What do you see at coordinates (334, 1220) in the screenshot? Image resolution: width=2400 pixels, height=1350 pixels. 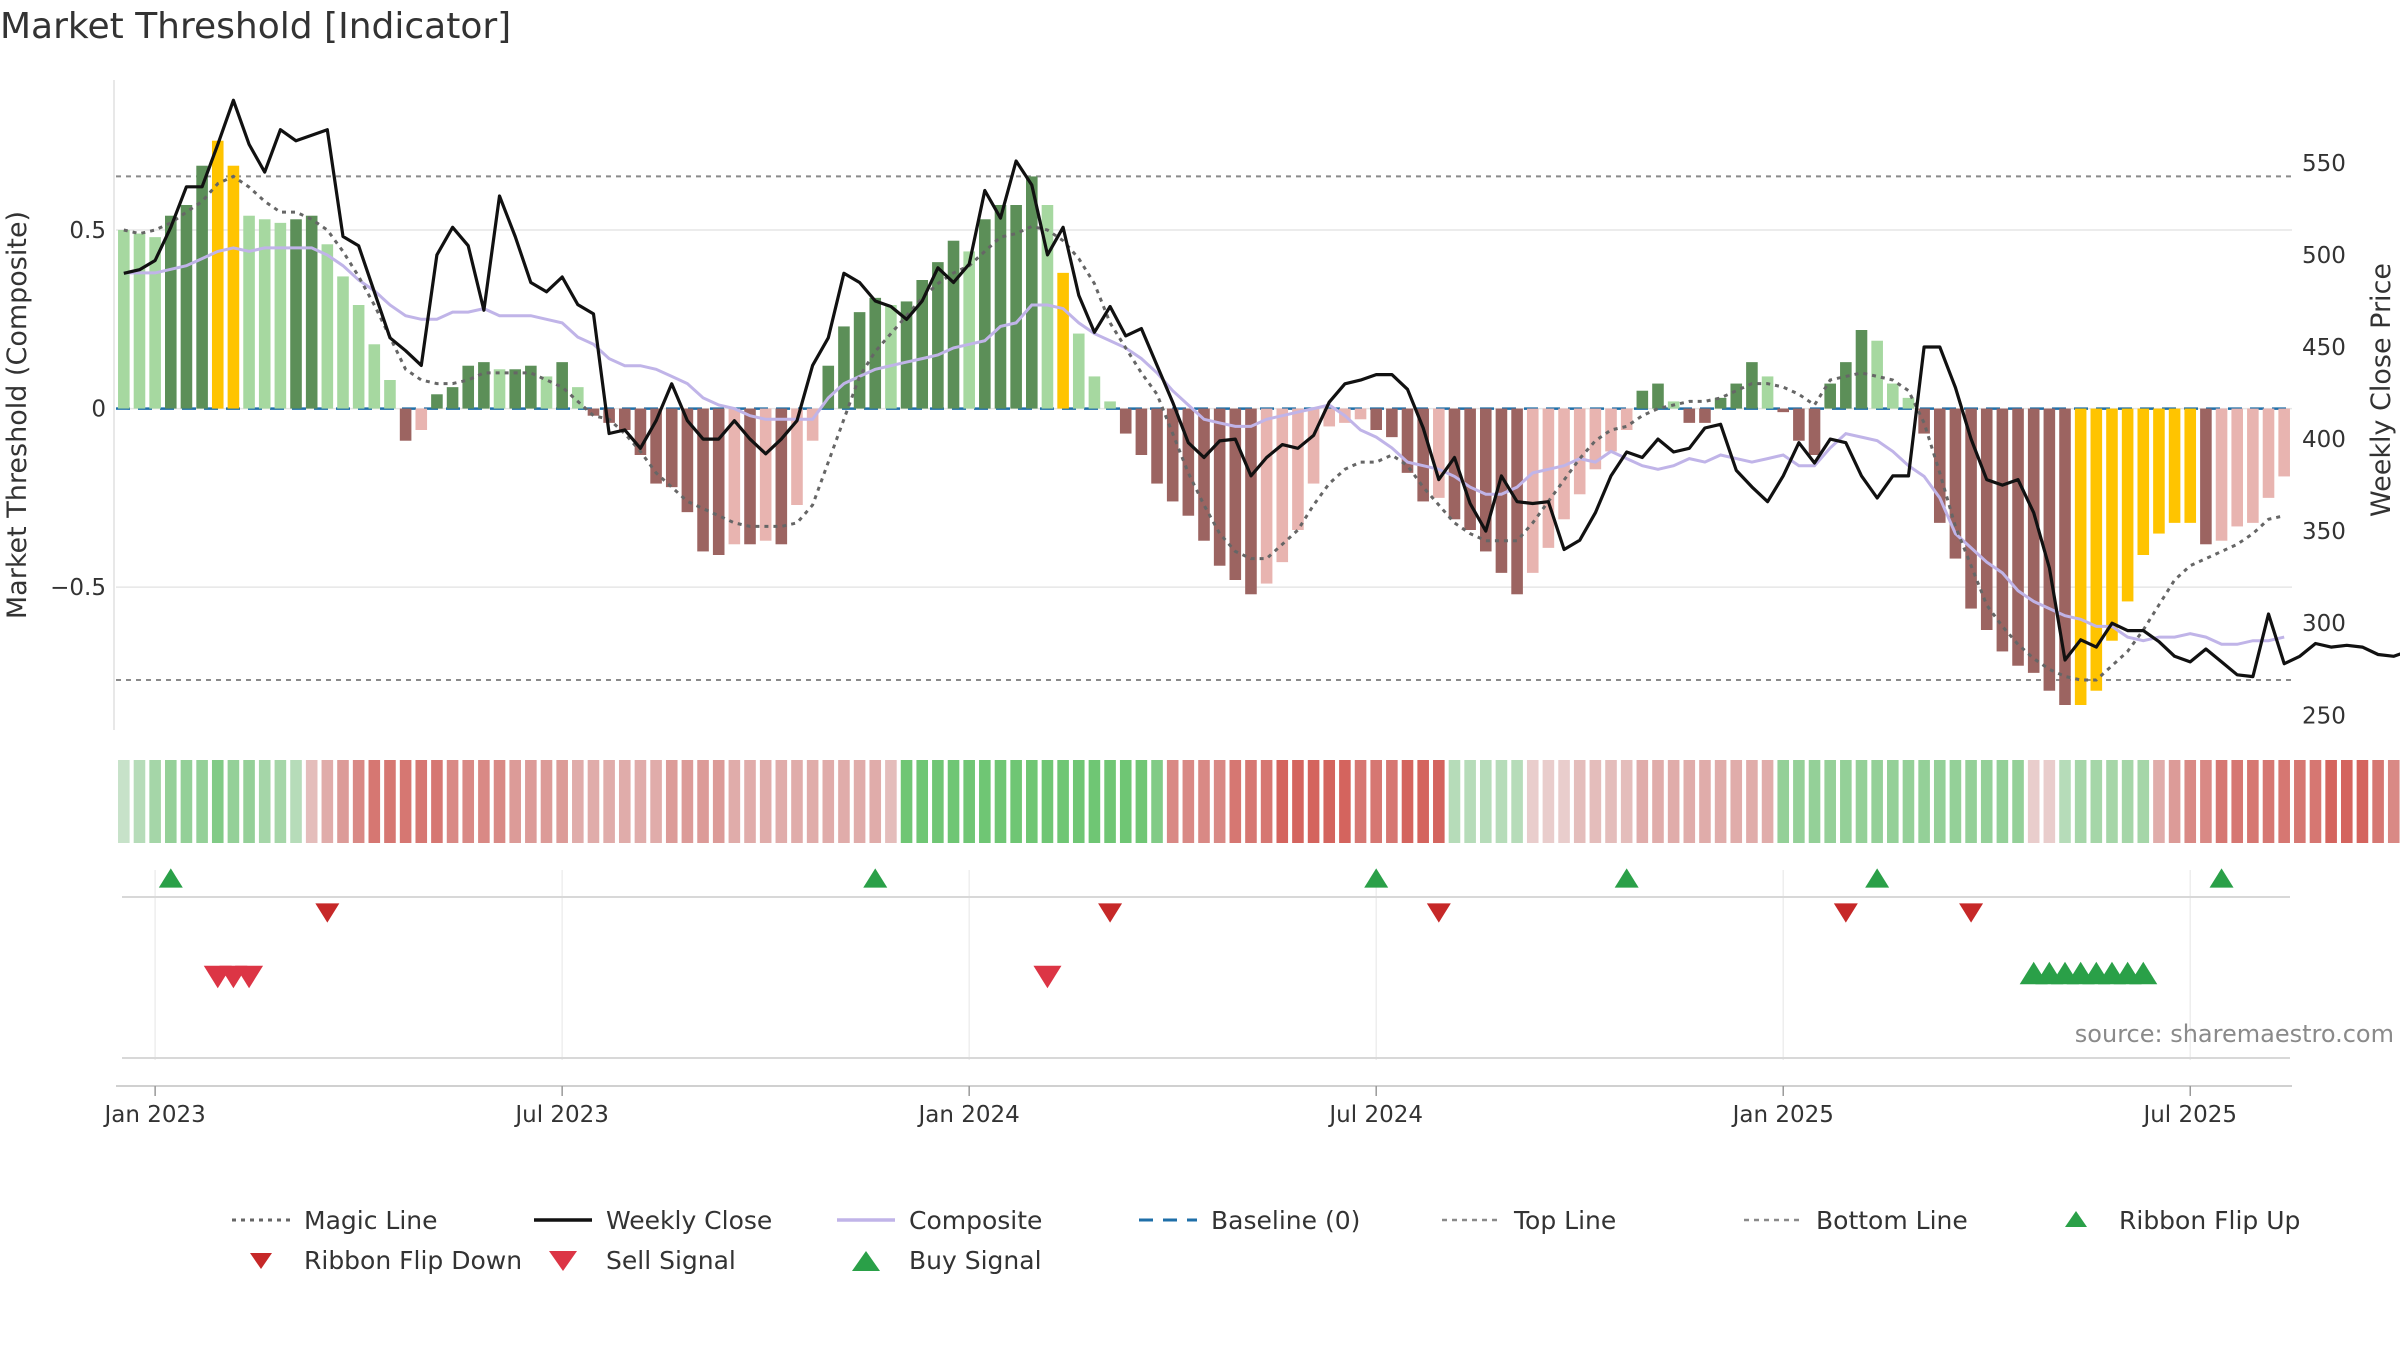 I see `legend-item-magic: Magic Line` at bounding box center [334, 1220].